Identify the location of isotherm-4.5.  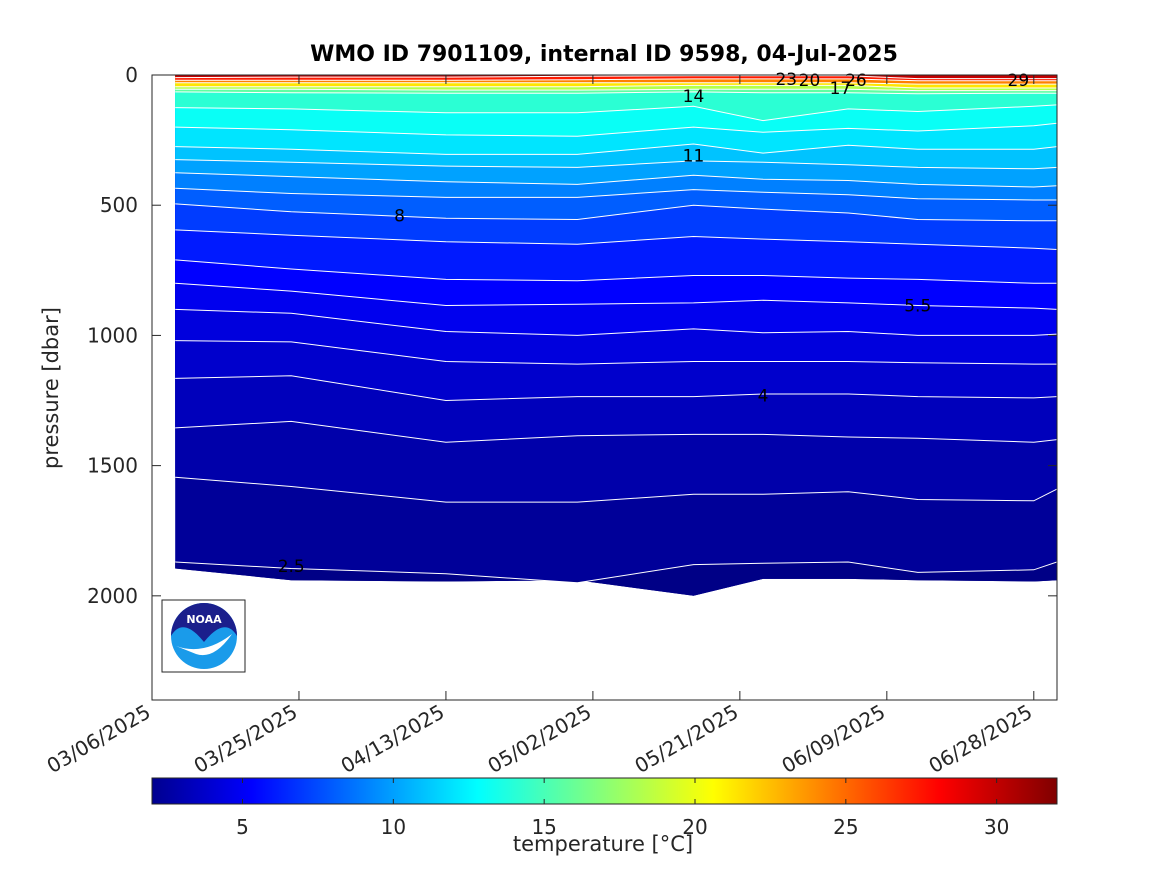
(616, 352).